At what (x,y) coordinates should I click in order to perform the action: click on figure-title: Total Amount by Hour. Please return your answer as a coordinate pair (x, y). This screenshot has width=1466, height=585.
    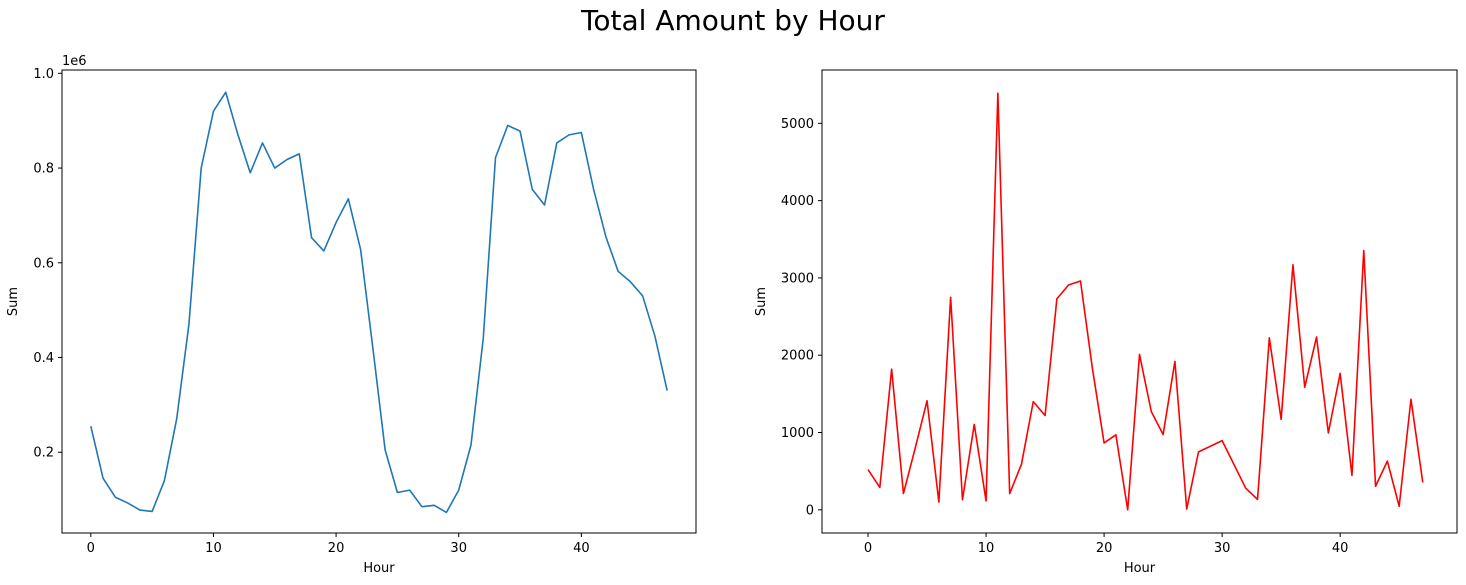
    Looking at the image, I should click on (733, 20).